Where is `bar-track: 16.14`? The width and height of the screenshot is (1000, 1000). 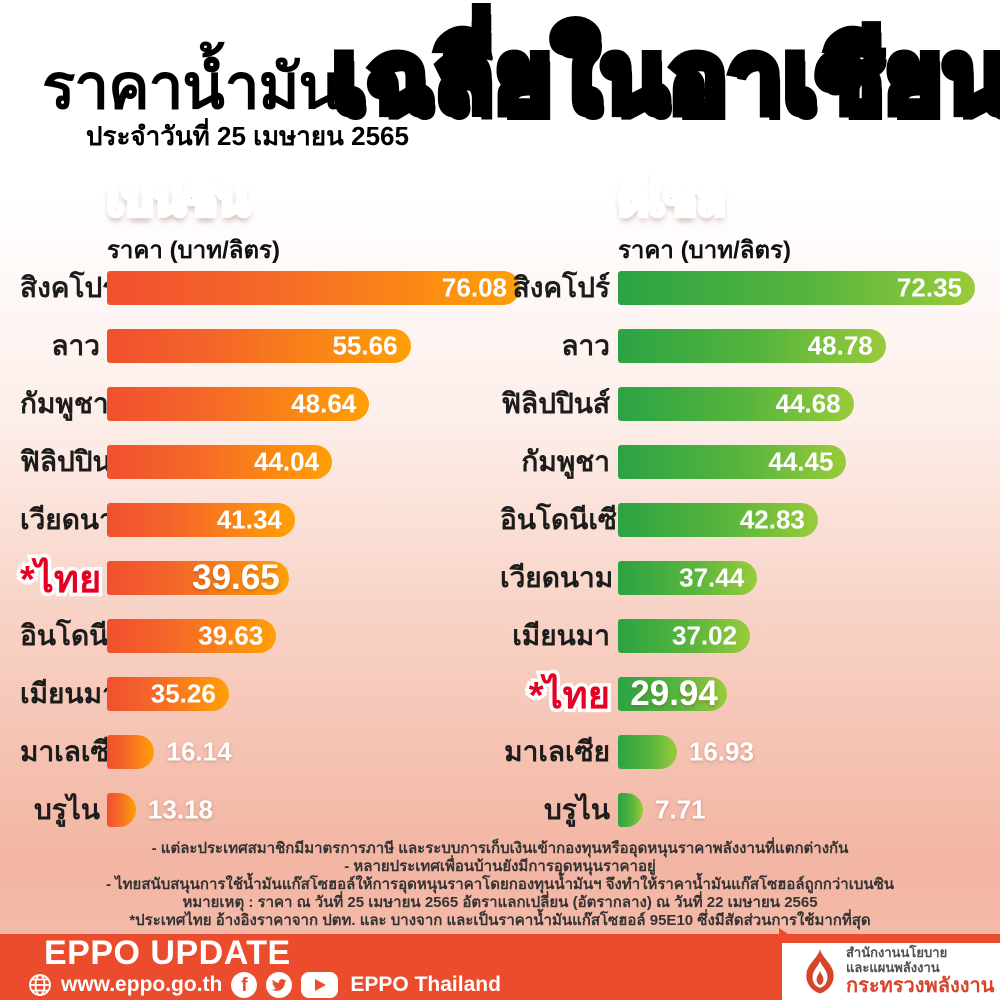 bar-track: 16.14 is located at coordinates (313, 752).